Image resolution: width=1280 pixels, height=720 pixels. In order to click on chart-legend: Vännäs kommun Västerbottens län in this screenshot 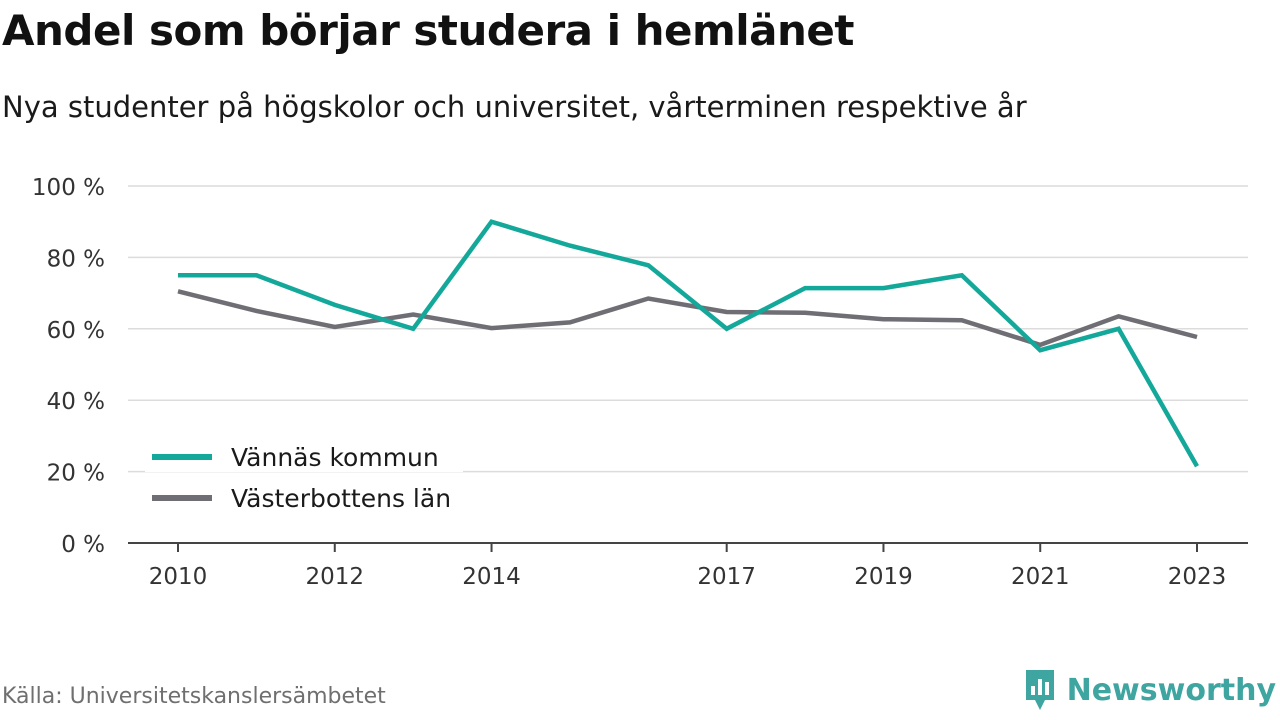, I will do `click(304, 474)`.